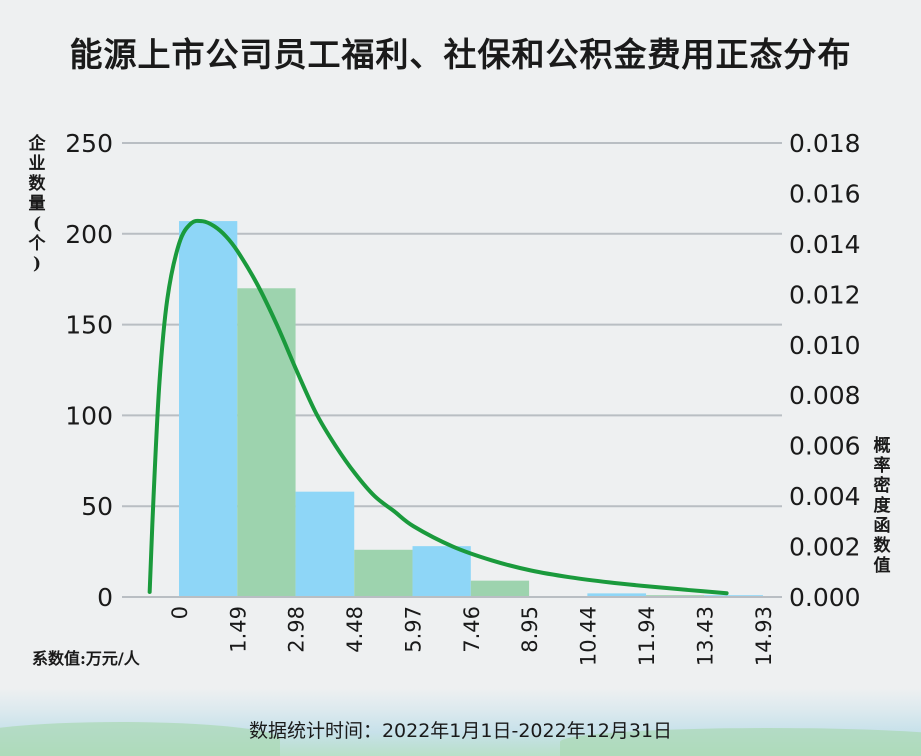  I want to click on x-tick-label: 0, so click(180, 612).